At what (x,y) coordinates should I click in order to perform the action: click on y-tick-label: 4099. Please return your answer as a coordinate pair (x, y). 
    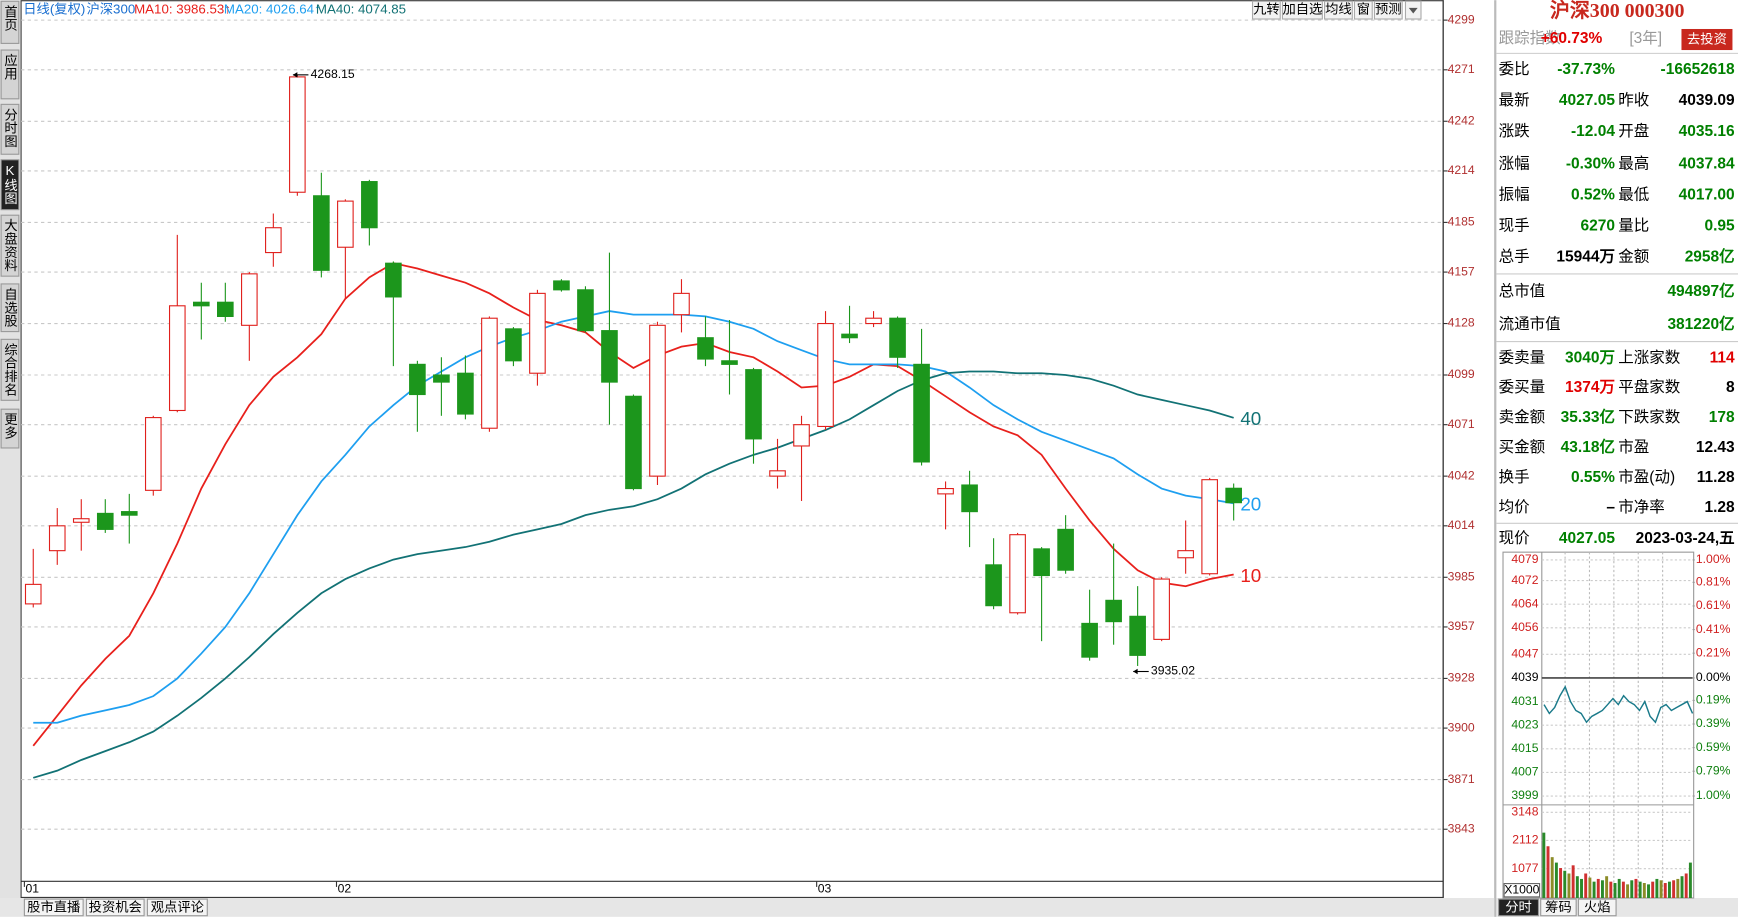
    Looking at the image, I should click on (1461, 374).